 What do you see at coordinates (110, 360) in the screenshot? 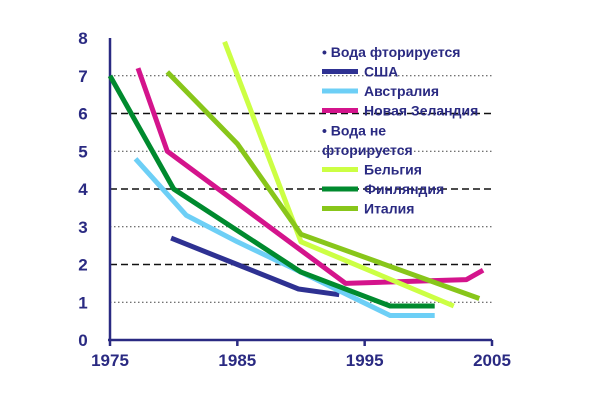
I see `x-tick-label-1975: 1975` at bounding box center [110, 360].